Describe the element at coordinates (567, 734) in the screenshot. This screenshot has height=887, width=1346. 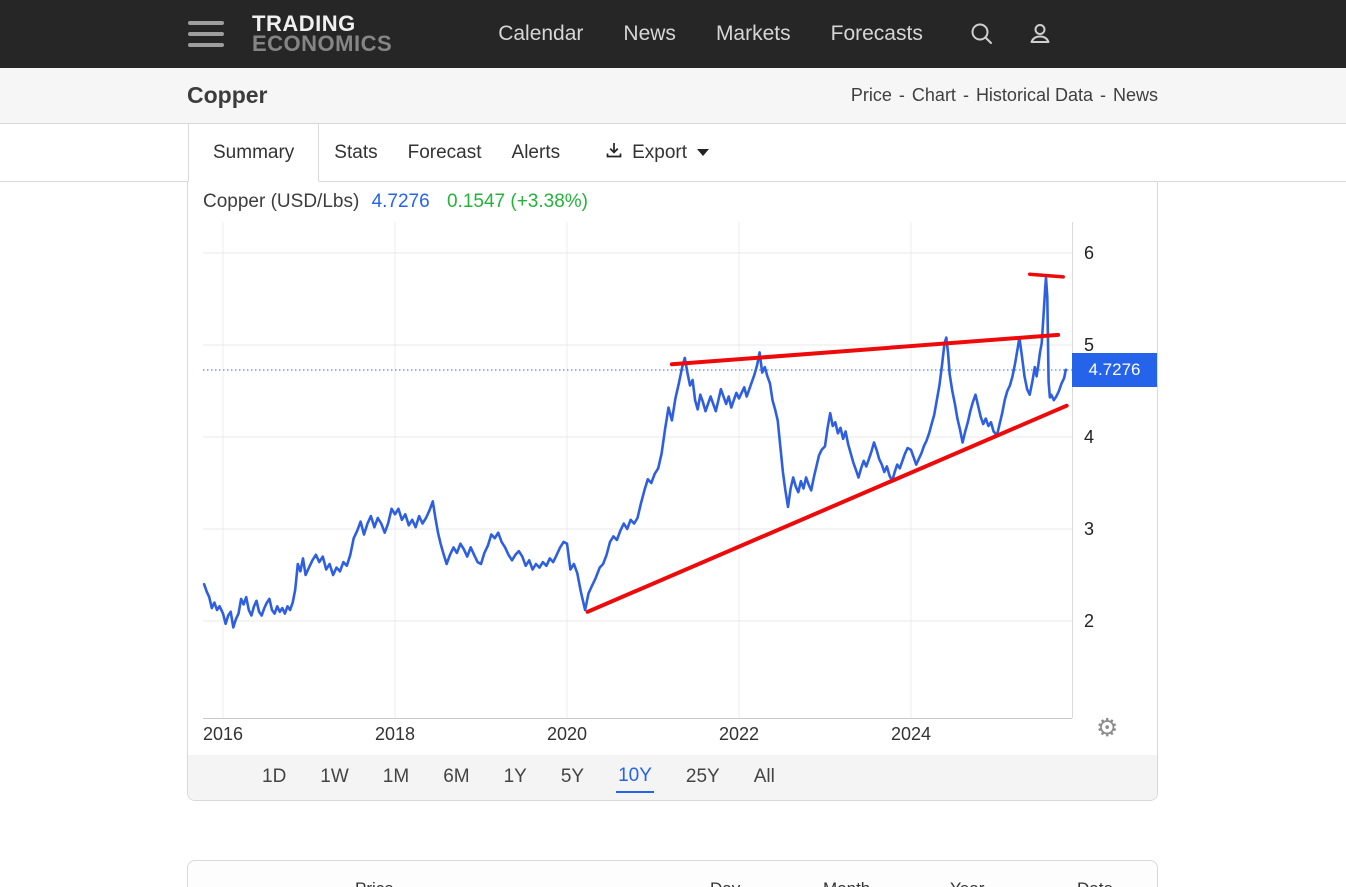
I see `svg-text: 2020` at that location.